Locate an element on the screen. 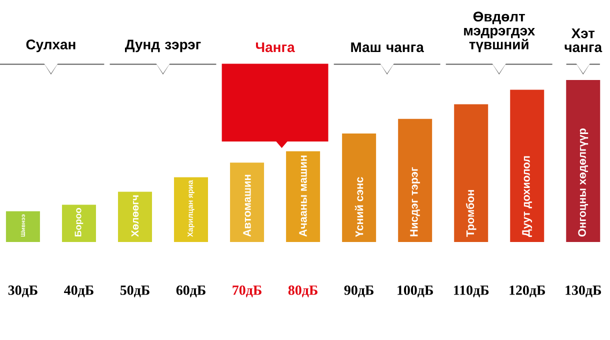 Image resolution: width=610 pixels, height=340 pixels. annotation: Нисдэг тэрэг is located at coordinates (415, 201).